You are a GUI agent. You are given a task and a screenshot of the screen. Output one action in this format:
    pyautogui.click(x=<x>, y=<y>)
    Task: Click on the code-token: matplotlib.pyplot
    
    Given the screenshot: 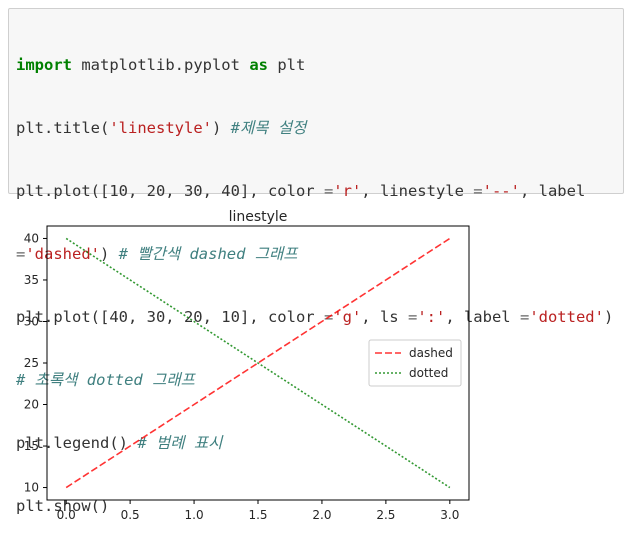 What is the action you would take?
    pyautogui.click(x=161, y=65)
    